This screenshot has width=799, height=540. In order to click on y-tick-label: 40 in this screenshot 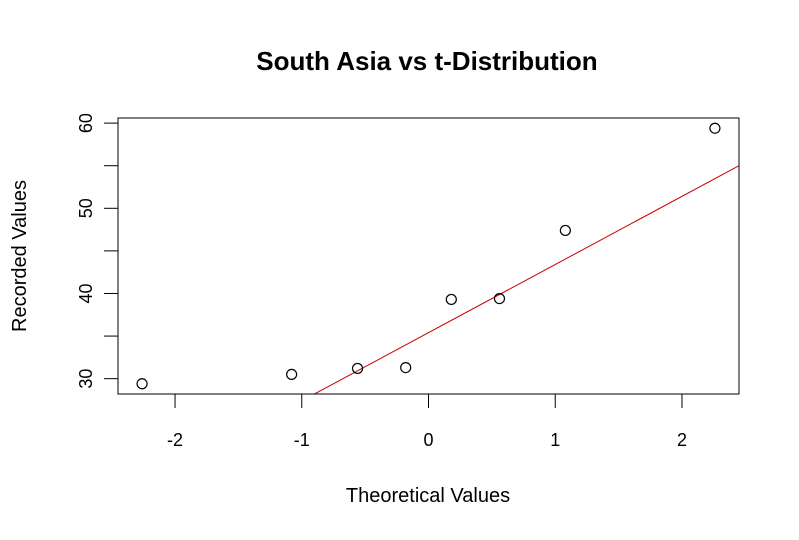, I will do `click(86, 293)`.